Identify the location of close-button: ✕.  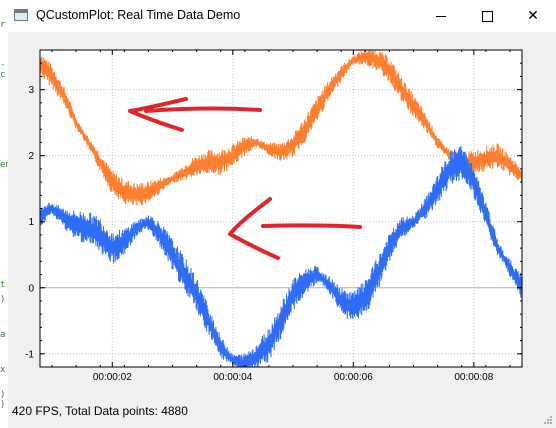
(533, 16).